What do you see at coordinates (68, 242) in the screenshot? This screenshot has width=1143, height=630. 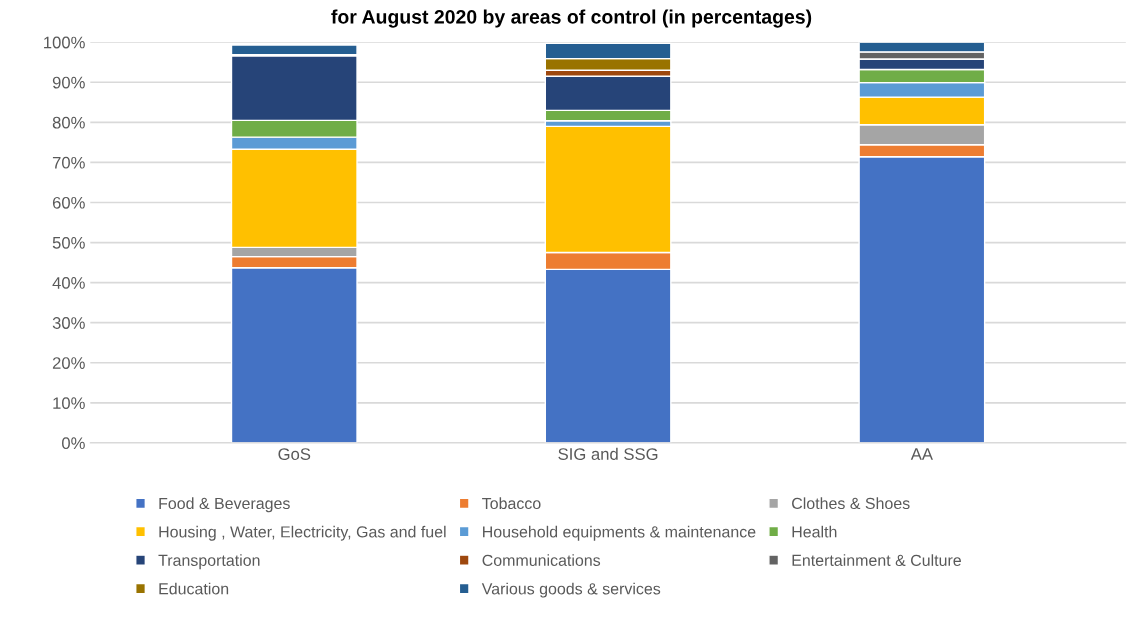 I see `y-tick-label: 50%` at bounding box center [68, 242].